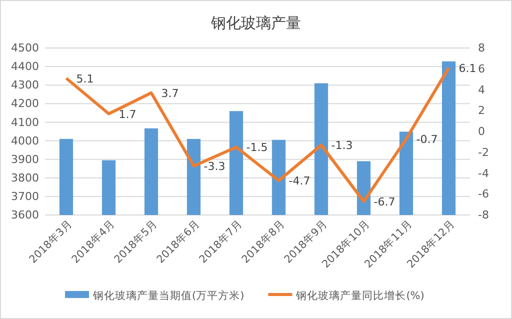 This screenshot has width=512, height=319. Describe the element at coordinates (25, 177) in the screenshot. I see `y-tick-label: 3800` at that location.